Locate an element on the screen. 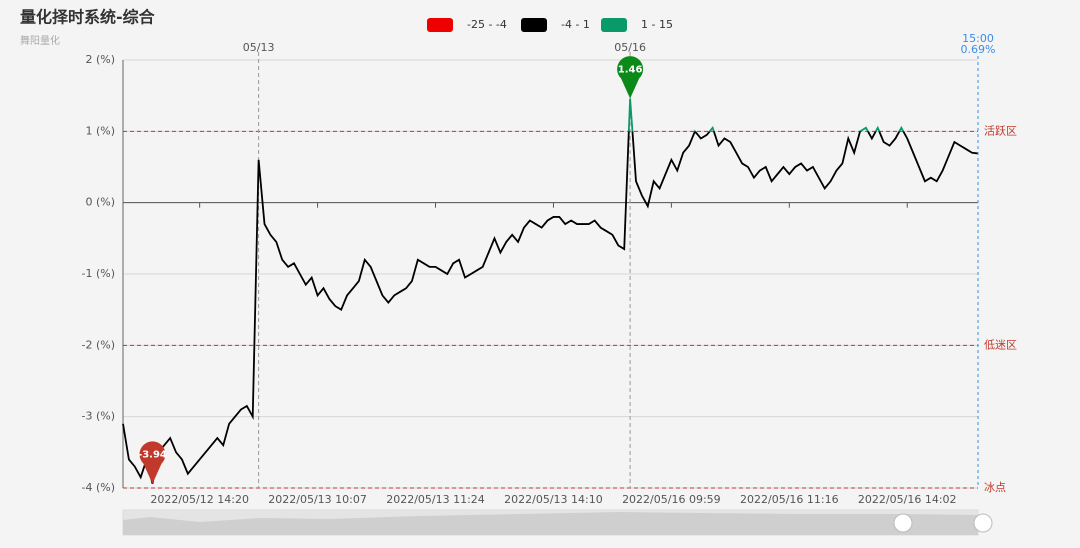 The width and height of the screenshot is (1080, 548). latest-value: 0.69% is located at coordinates (978, 49).